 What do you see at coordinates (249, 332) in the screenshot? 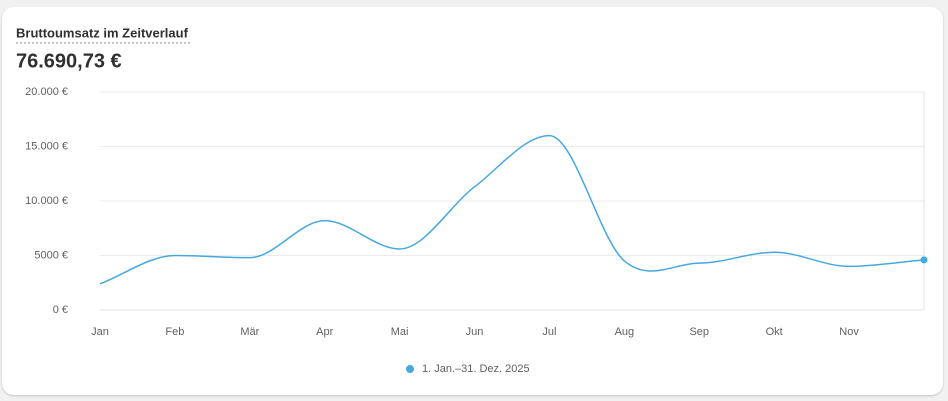
I see `x-tick-label: Mär` at bounding box center [249, 332].